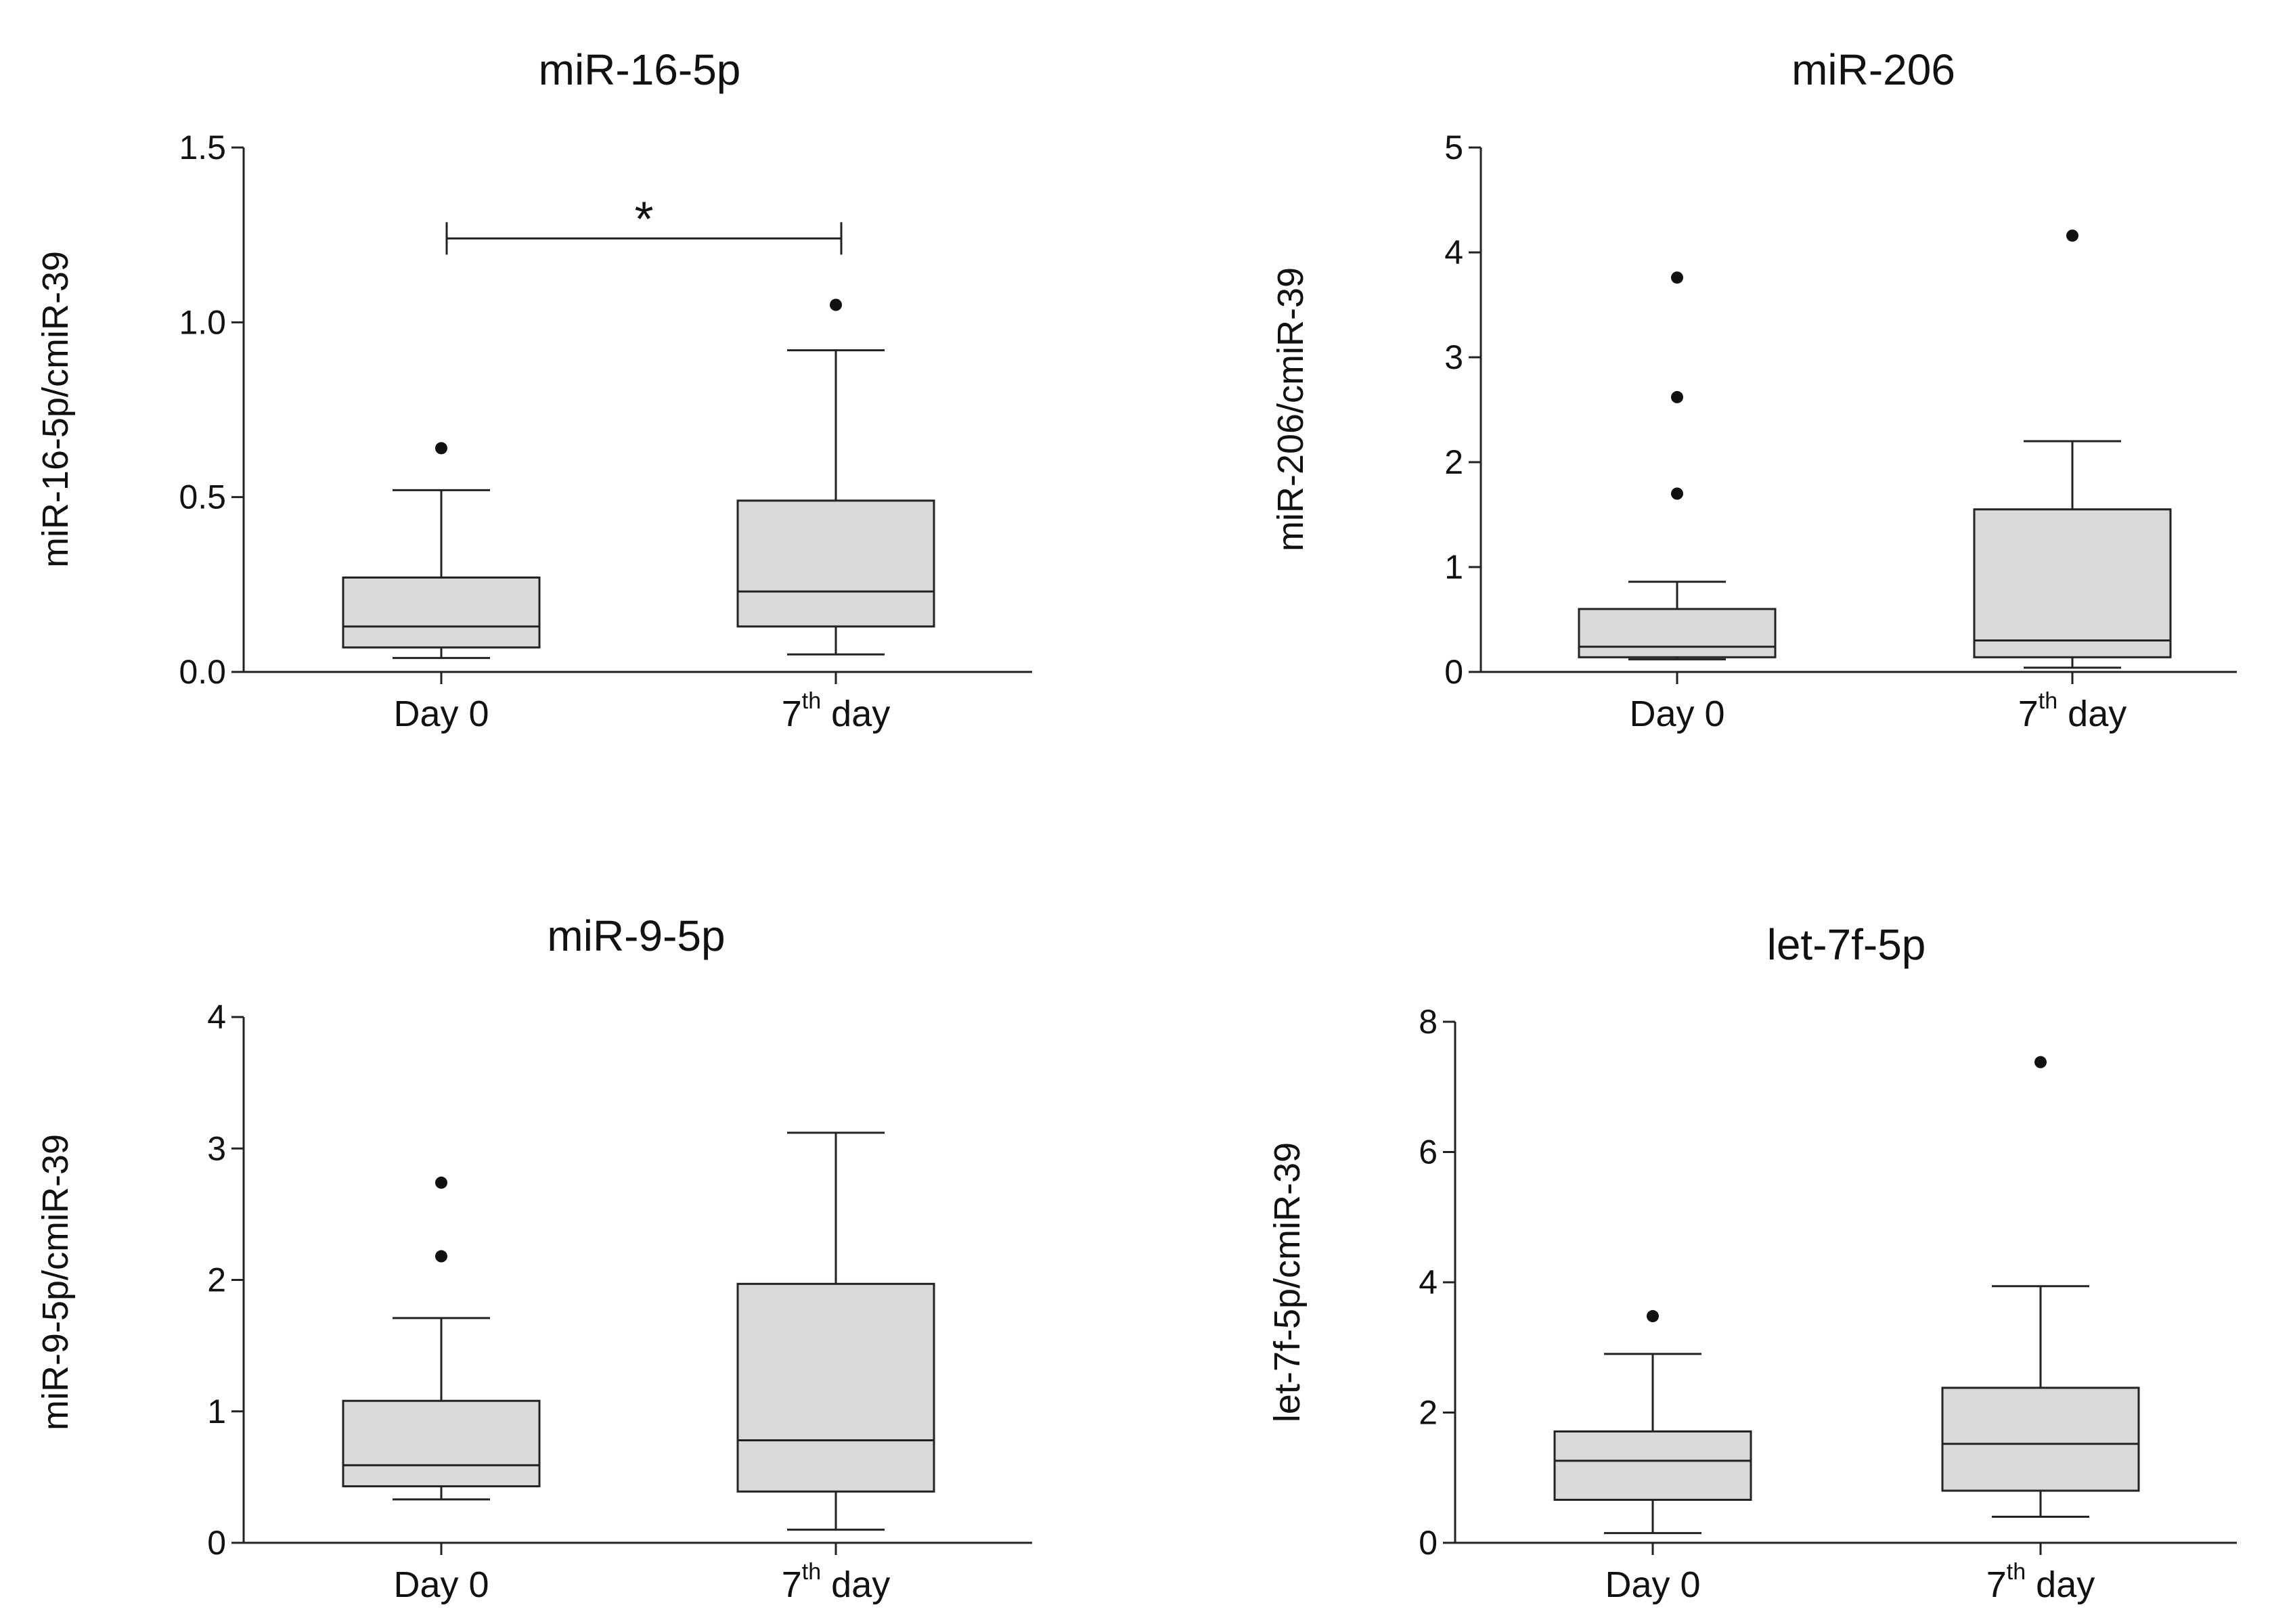 This screenshot has width=2293, height=1624. I want to click on y-axis-label: miR-206/cmiR-39, so click(1290, 409).